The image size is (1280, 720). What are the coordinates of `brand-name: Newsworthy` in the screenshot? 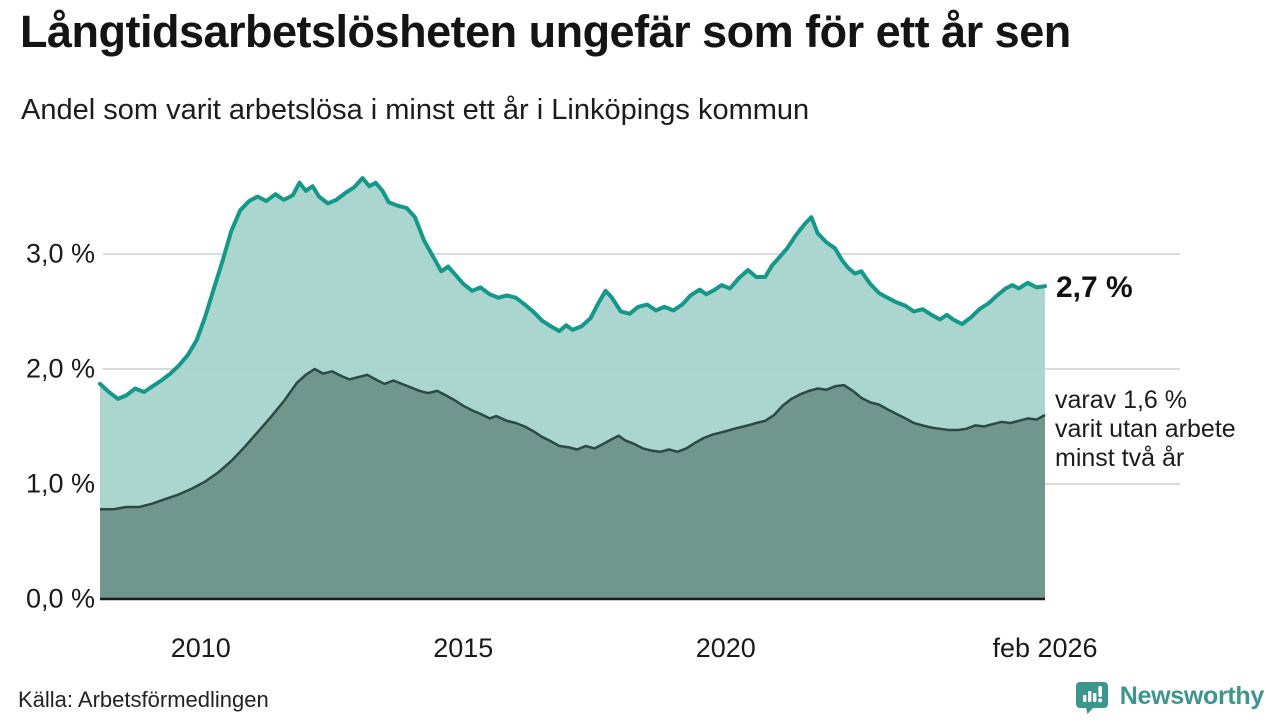 It's located at (1192, 695).